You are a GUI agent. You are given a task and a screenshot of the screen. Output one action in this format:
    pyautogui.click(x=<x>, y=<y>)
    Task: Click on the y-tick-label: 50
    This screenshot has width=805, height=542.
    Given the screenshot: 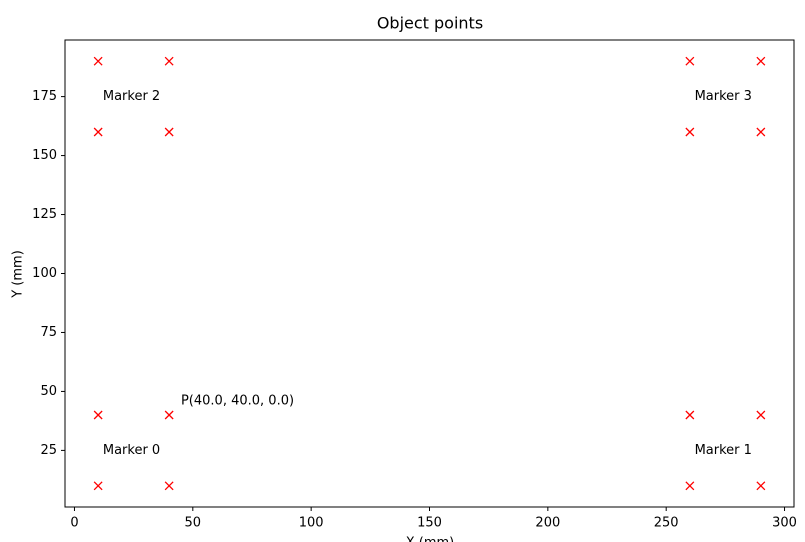 What is the action you would take?
    pyautogui.click(x=48, y=391)
    